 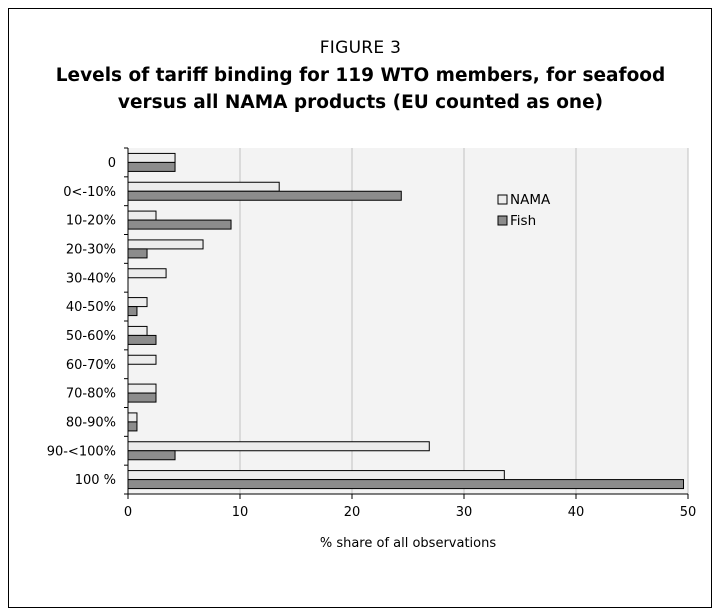 I want to click on legend-swatch-fish, so click(x=502, y=220).